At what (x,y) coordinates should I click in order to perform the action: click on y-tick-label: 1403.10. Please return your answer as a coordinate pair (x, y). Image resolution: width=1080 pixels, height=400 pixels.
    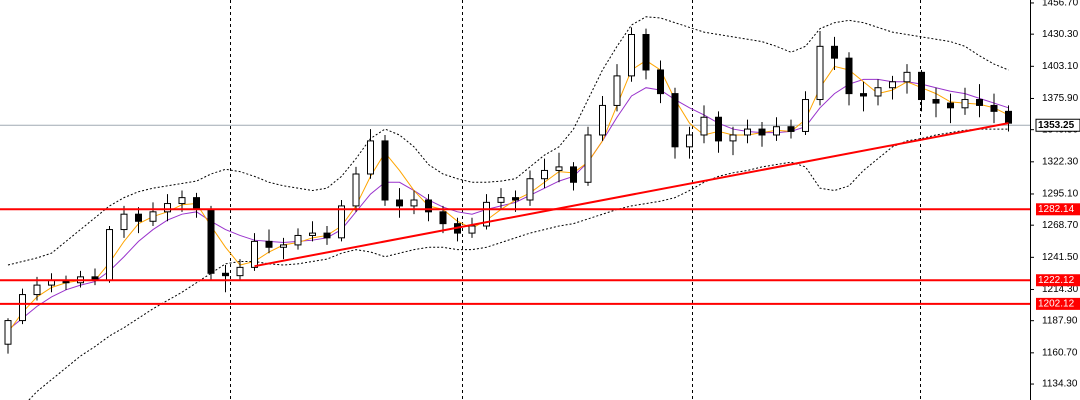
    Looking at the image, I should click on (1060, 66).